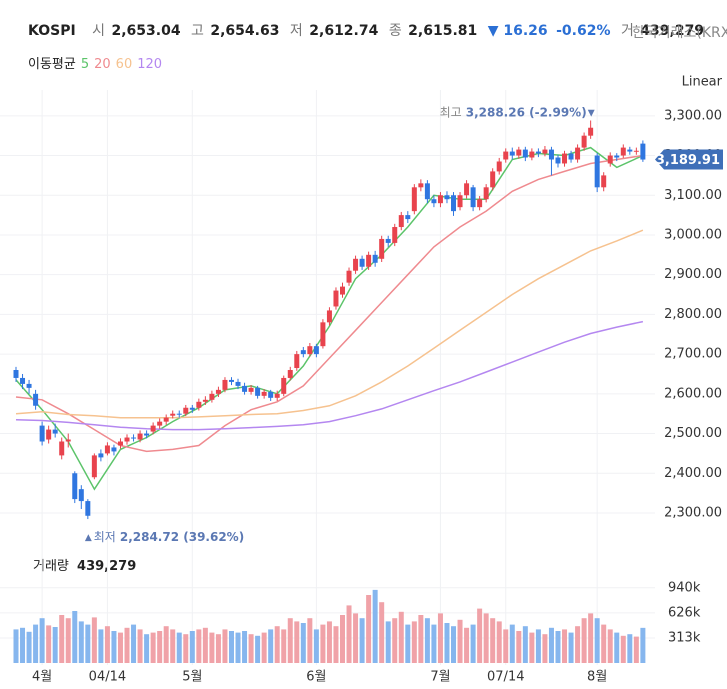  I want to click on low-annotation: ▲ 최저 2,284.72 (39.62%), so click(164, 537).